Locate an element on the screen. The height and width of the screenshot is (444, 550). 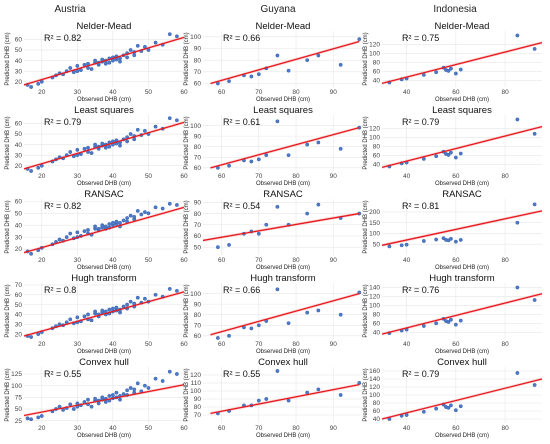
y-tick-label: 50 is located at coordinates (19, 409).